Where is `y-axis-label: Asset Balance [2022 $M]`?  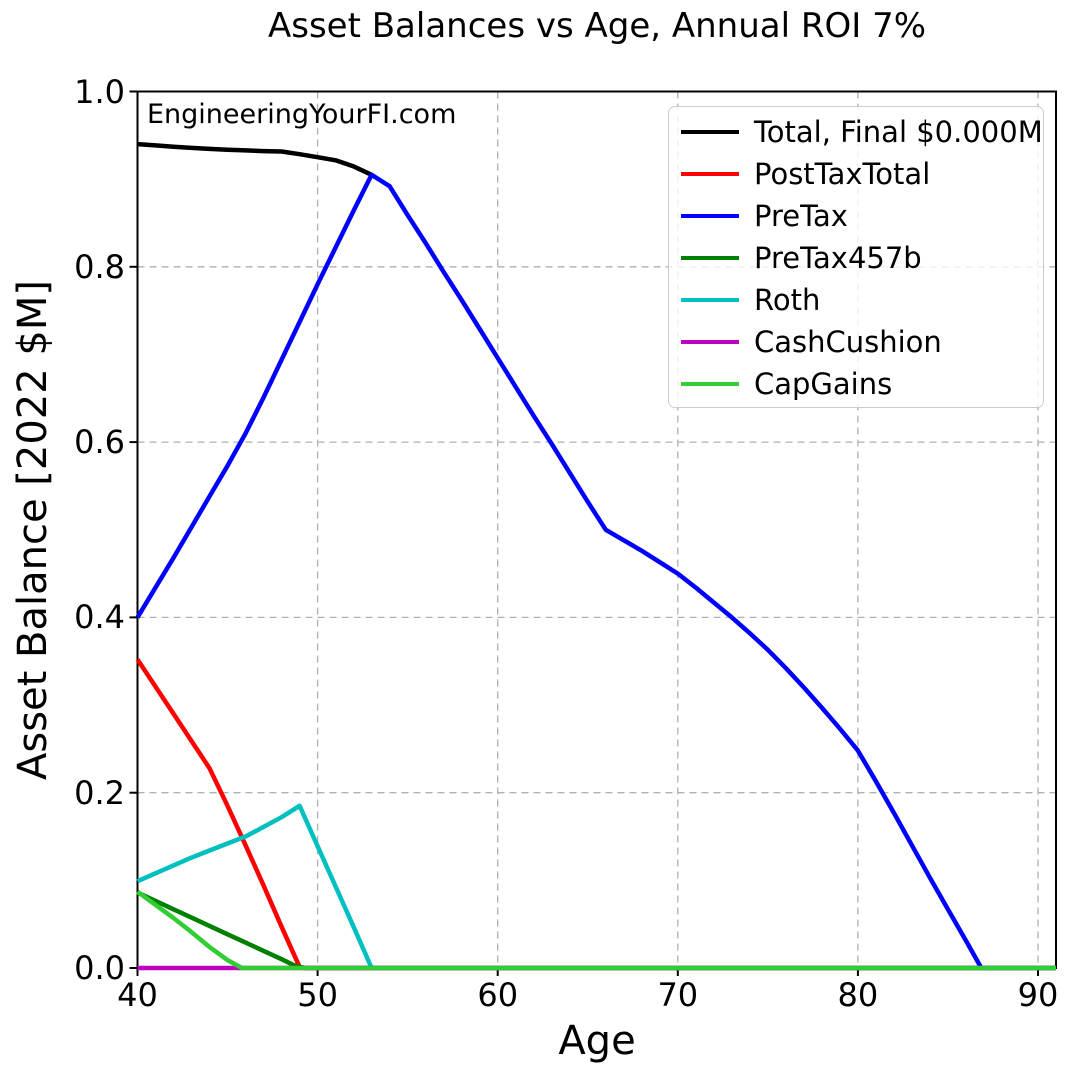 y-axis-label: Asset Balance [2022 $M] is located at coordinates (33, 530).